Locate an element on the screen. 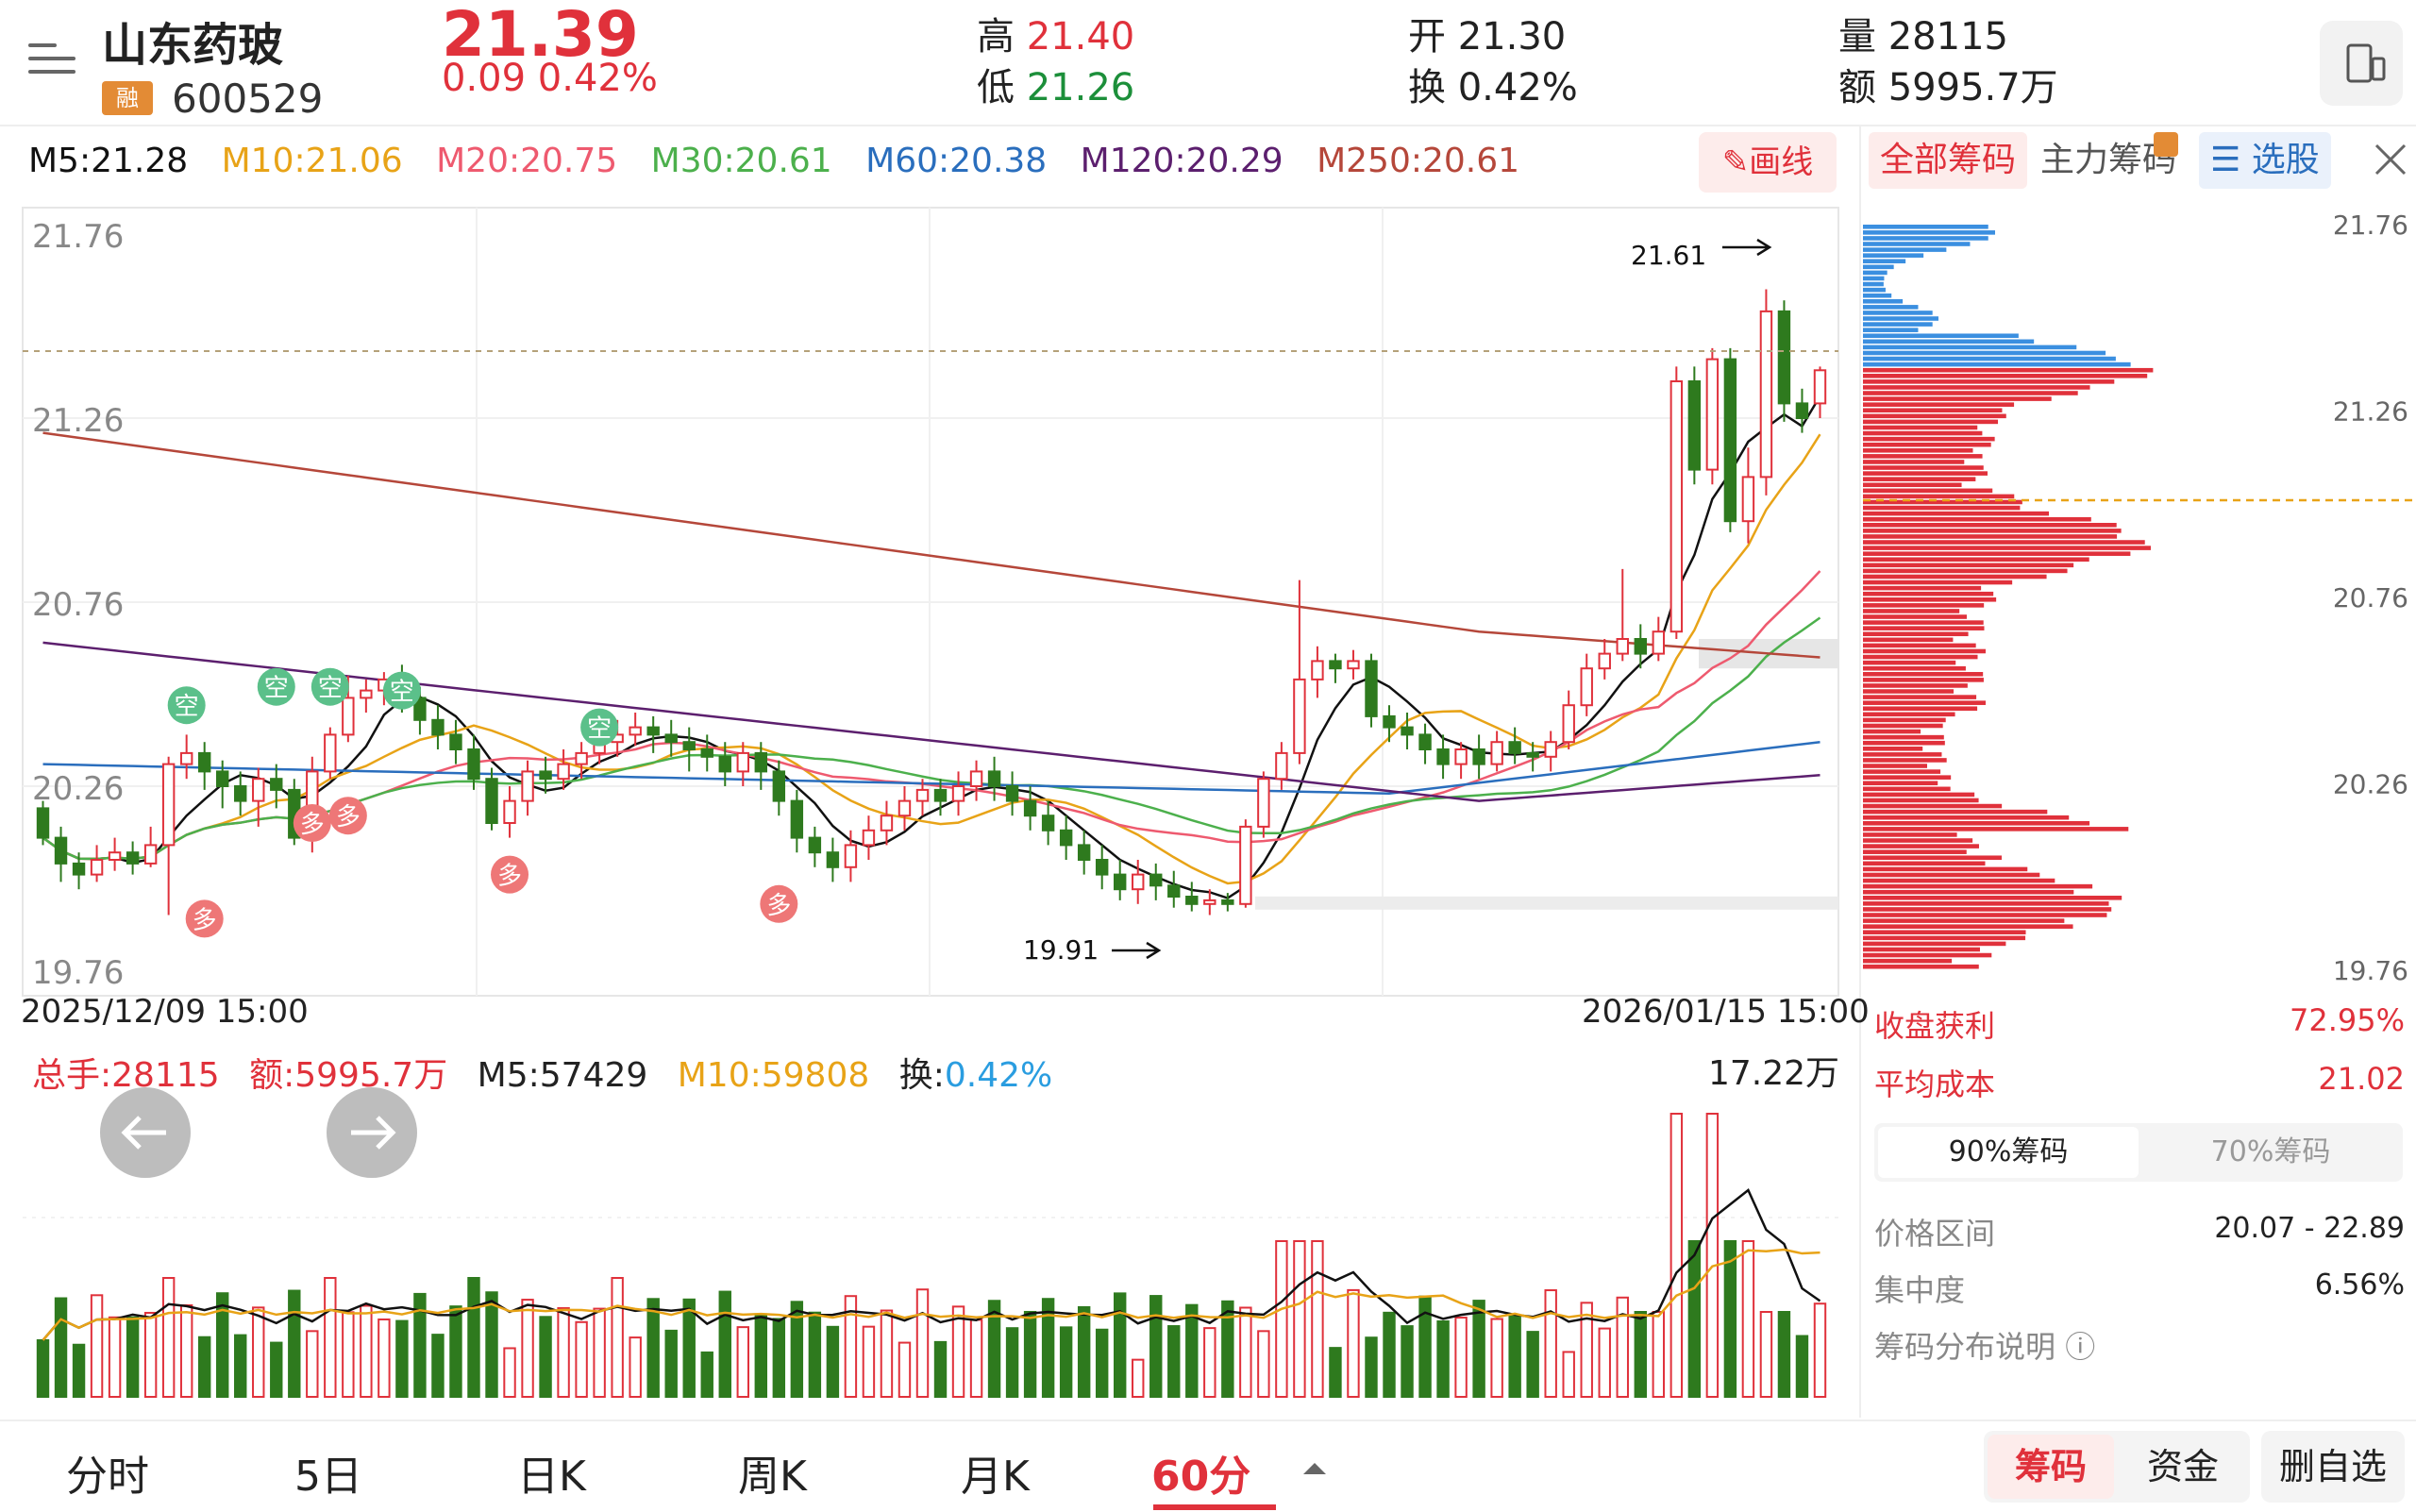 Image resolution: width=2416 pixels, height=1512 pixels. chip-tick-label: 20.26 is located at coordinates (2370, 784).